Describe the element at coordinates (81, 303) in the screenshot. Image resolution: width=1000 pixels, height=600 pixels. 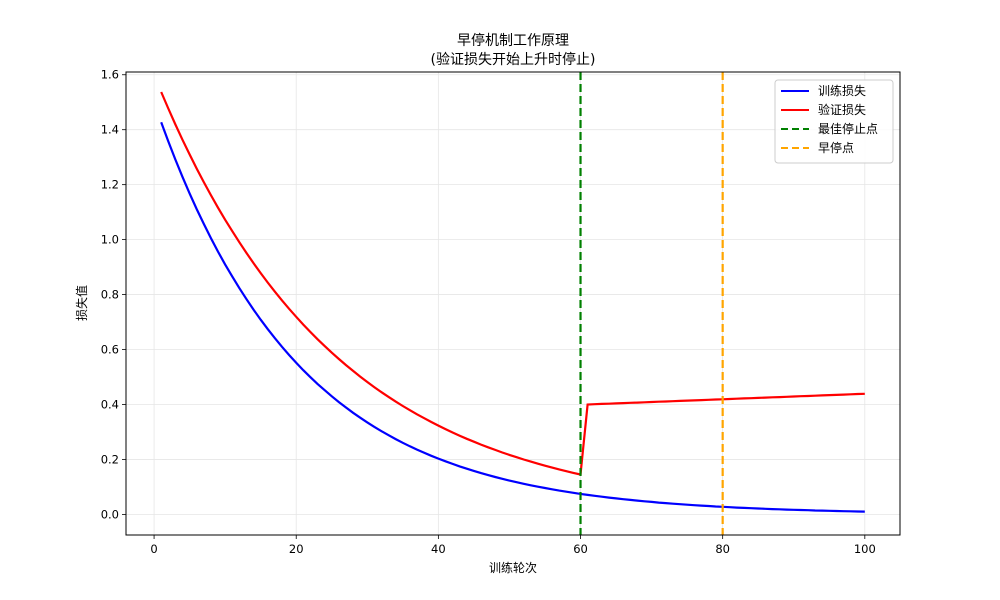
I see `y-axis-label: 损失值` at that location.